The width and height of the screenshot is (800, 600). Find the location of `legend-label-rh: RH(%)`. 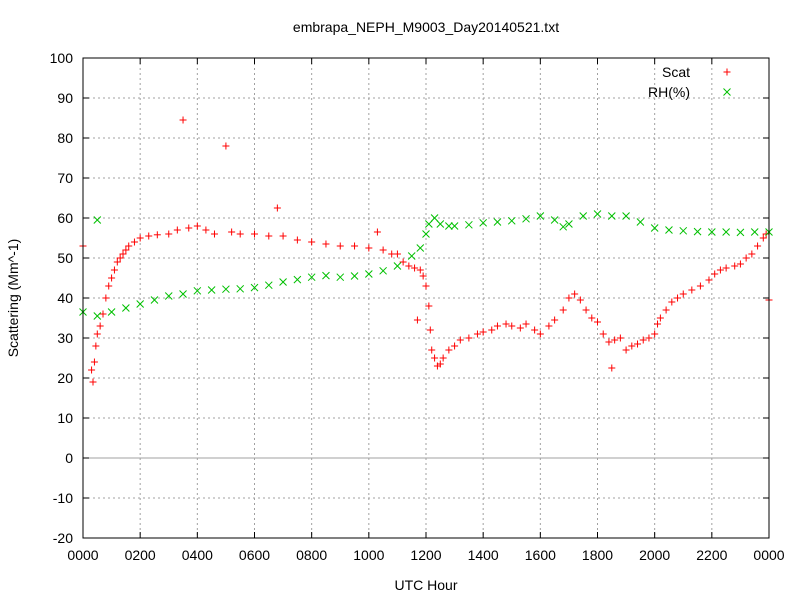

legend-label-rh: RH(%) is located at coordinates (669, 92).